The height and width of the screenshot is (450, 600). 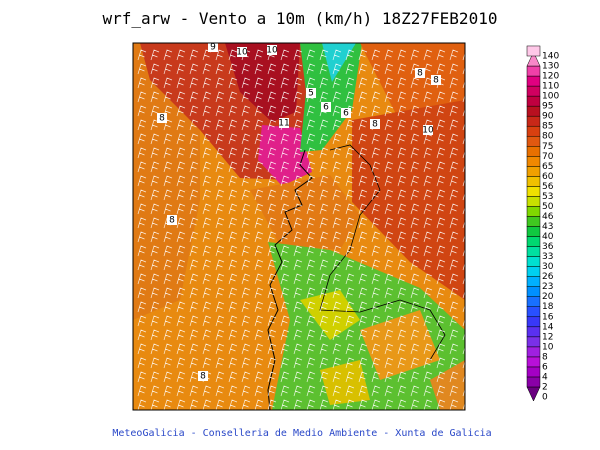 I want to click on colorbar-label: 53, so click(x=547, y=197).